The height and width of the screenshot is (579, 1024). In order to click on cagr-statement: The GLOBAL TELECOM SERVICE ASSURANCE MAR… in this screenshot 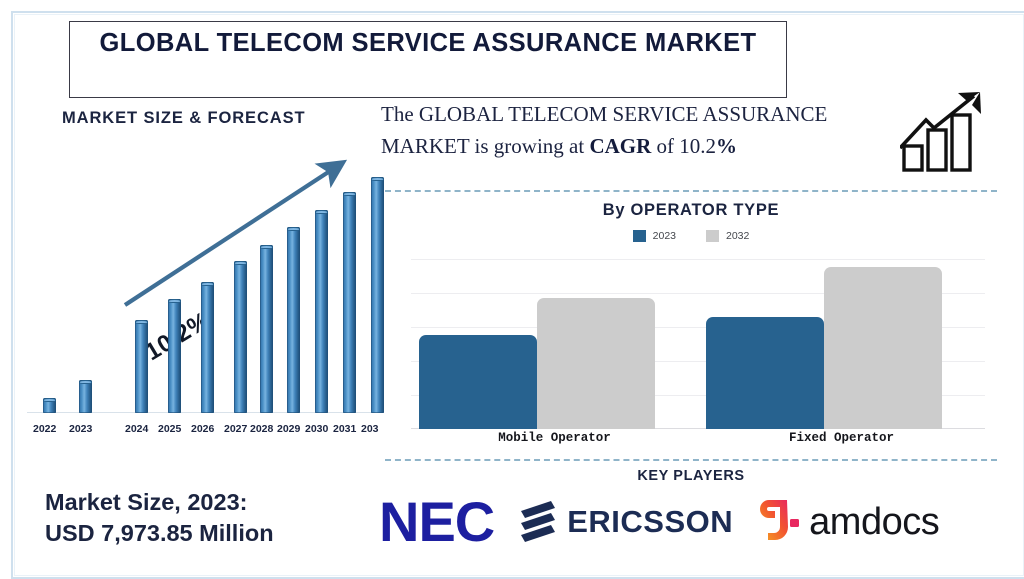, I will do `click(641, 130)`.